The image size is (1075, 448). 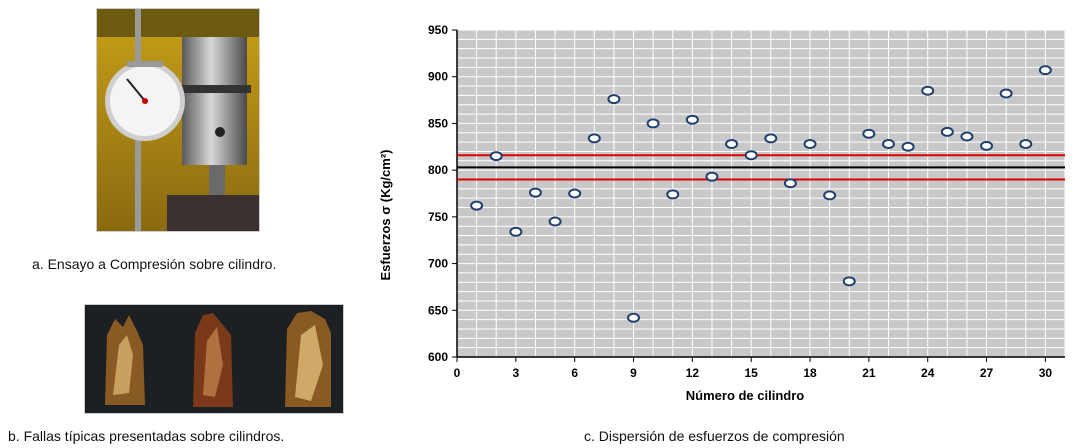 What do you see at coordinates (633, 373) in the screenshot?
I see `x-tick-label: 9` at bounding box center [633, 373].